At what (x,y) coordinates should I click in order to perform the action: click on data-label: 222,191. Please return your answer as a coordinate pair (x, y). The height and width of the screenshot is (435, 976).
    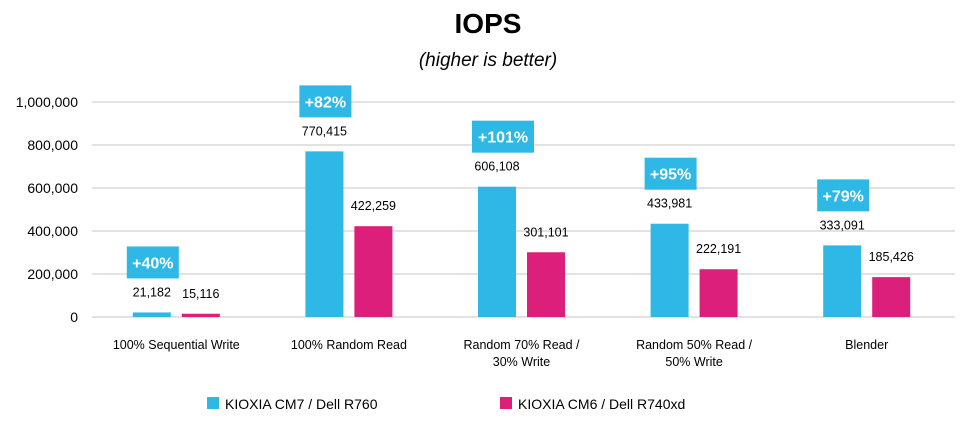
    Looking at the image, I should click on (718, 249).